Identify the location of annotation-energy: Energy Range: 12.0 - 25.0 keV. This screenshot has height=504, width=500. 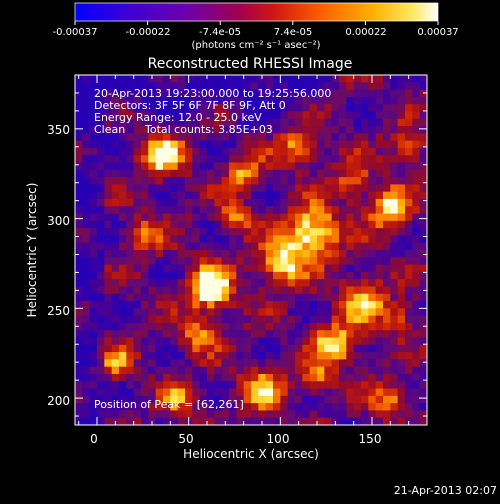
(178, 117).